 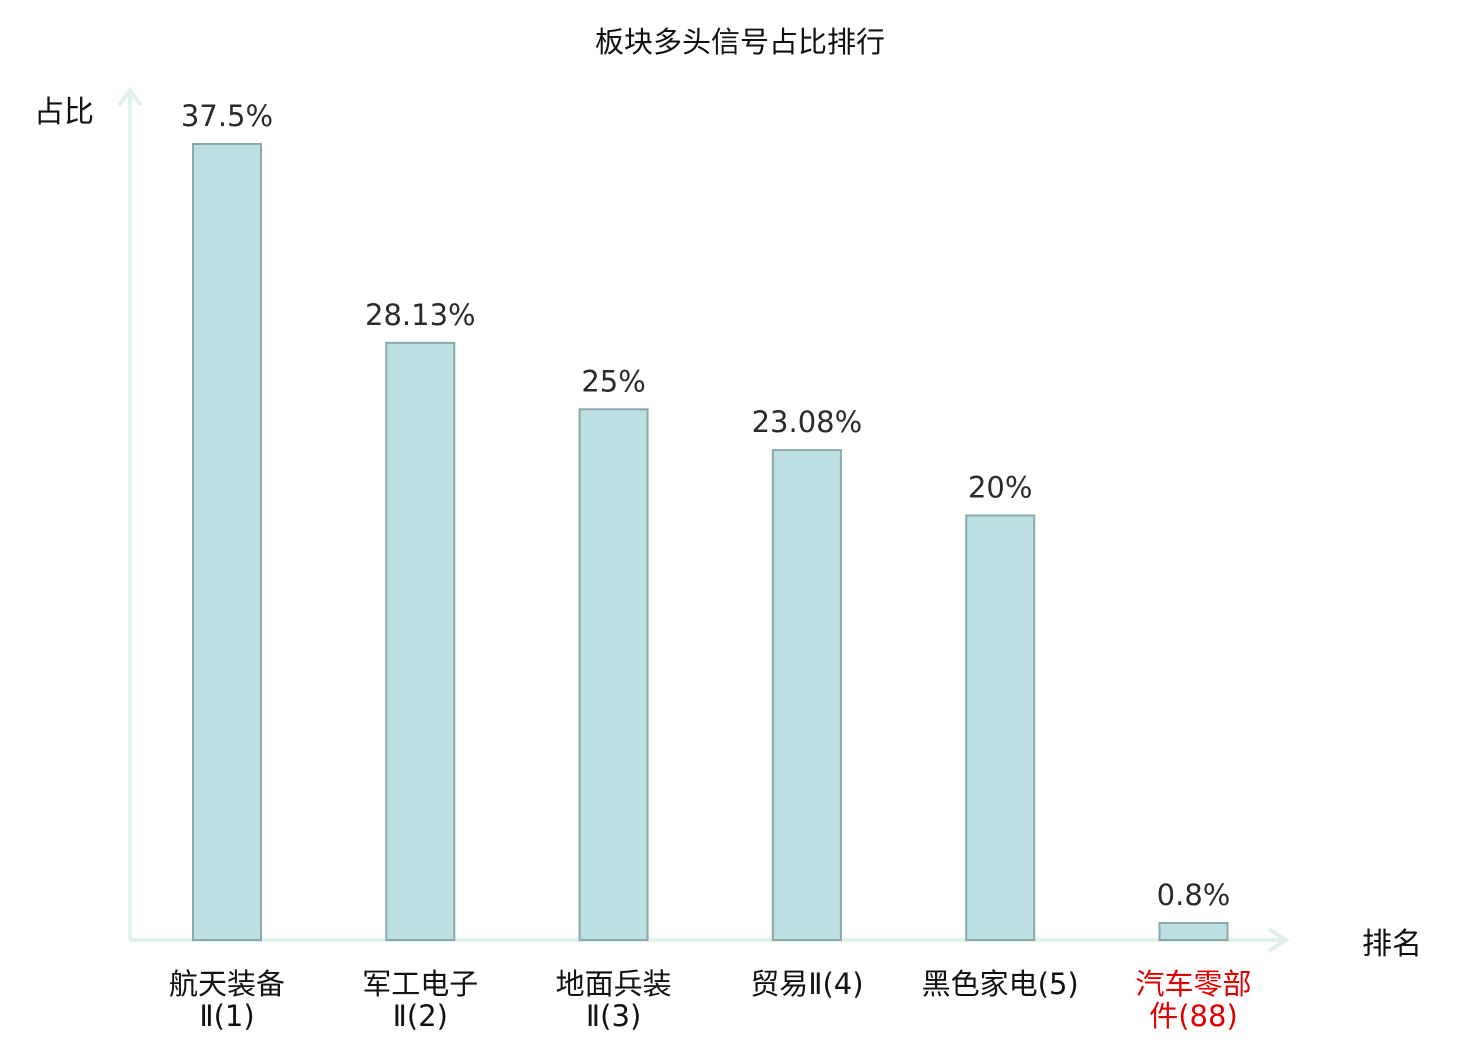 I want to click on x-tick-label: 航天装备, so click(x=227, y=984).